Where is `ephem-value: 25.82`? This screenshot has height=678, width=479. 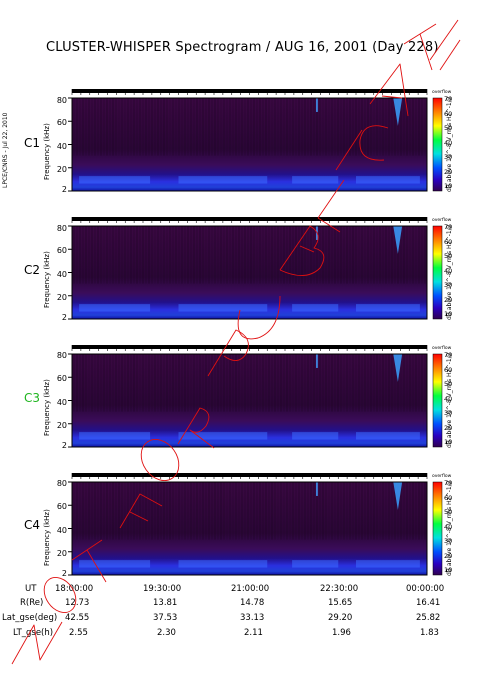 ephem-value: 25.82 is located at coordinates (428, 618).